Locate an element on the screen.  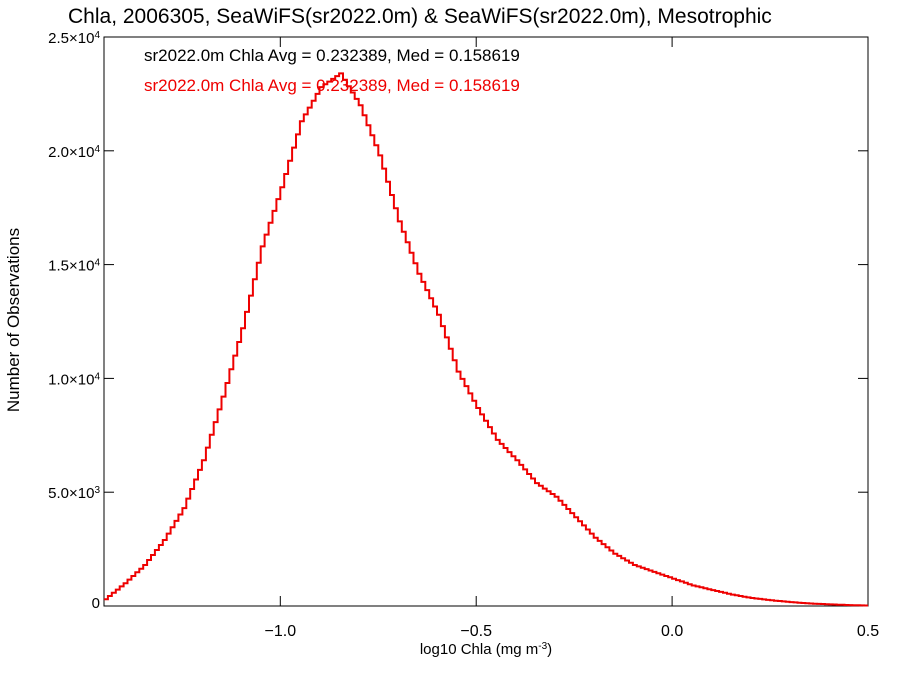
y-tick-label: 2.5×10⁴ is located at coordinates (74, 39).